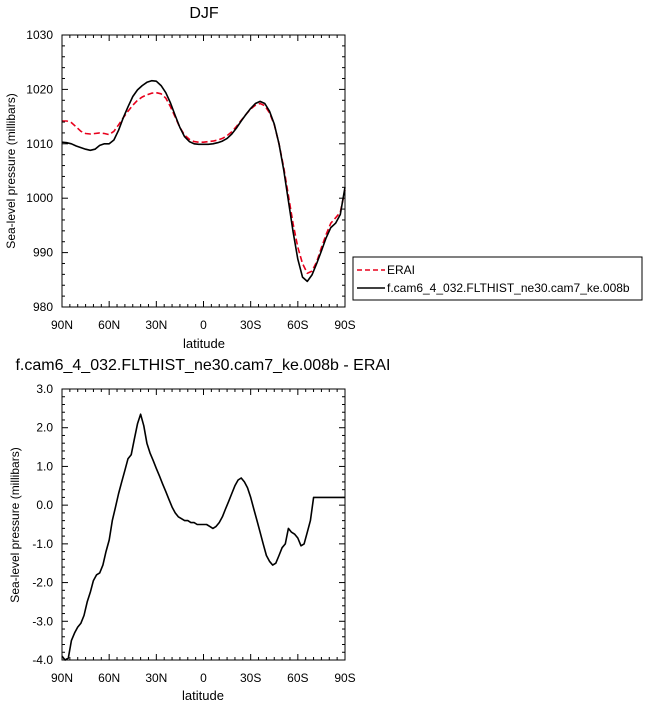  Describe the element at coordinates (42, 660) in the screenshot. I see `bottom-chart-y-tick-label: -4.0` at that location.